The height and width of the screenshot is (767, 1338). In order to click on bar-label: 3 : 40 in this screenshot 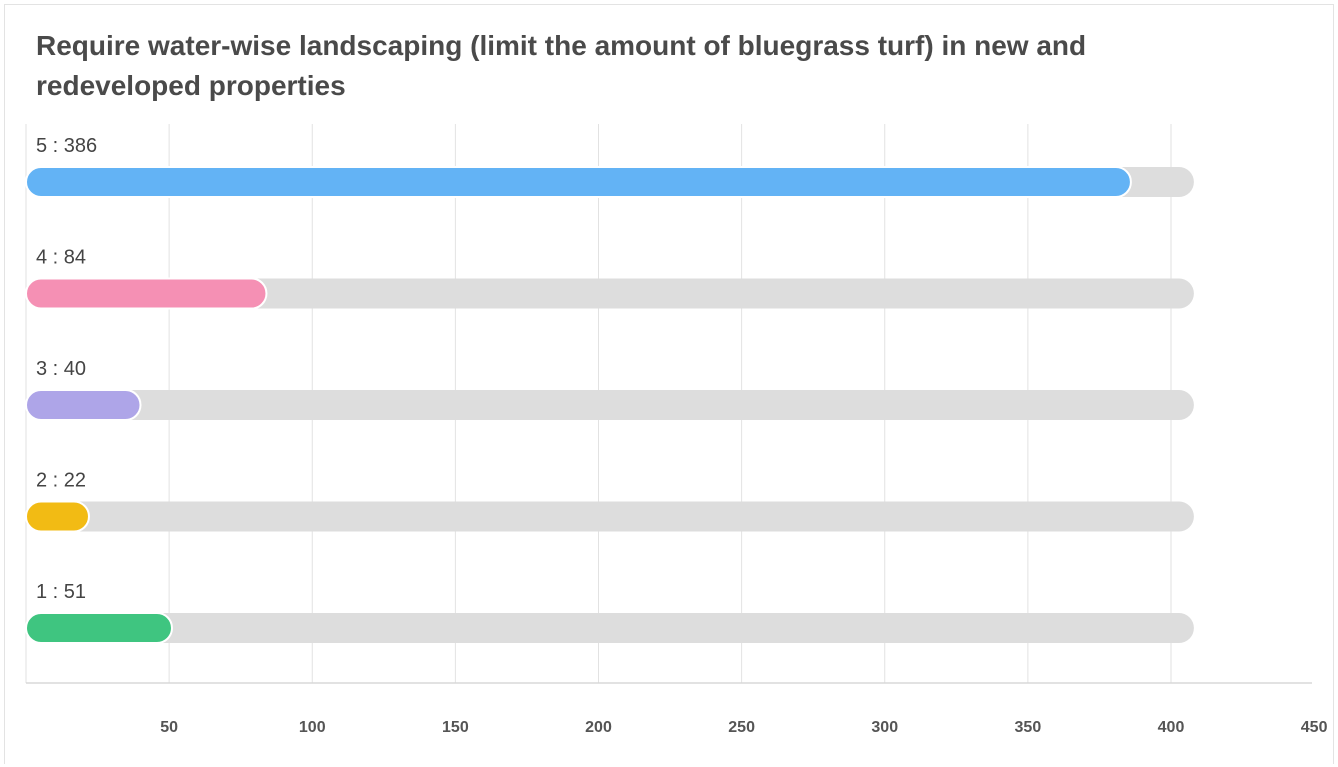, I will do `click(61, 369)`.